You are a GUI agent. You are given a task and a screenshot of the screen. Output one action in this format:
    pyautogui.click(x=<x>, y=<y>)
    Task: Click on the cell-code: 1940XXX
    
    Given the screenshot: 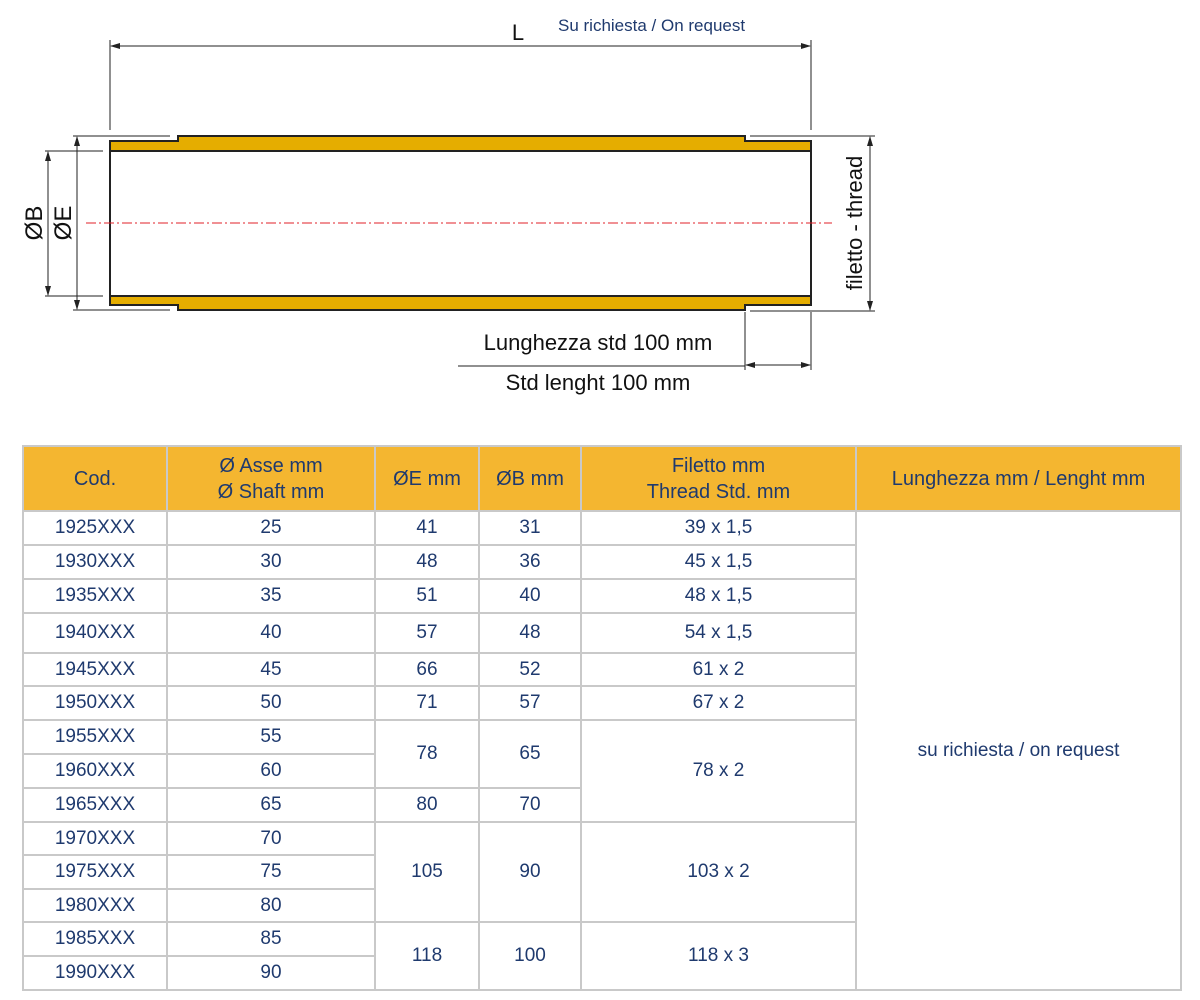 What is the action you would take?
    pyautogui.click(x=95, y=633)
    